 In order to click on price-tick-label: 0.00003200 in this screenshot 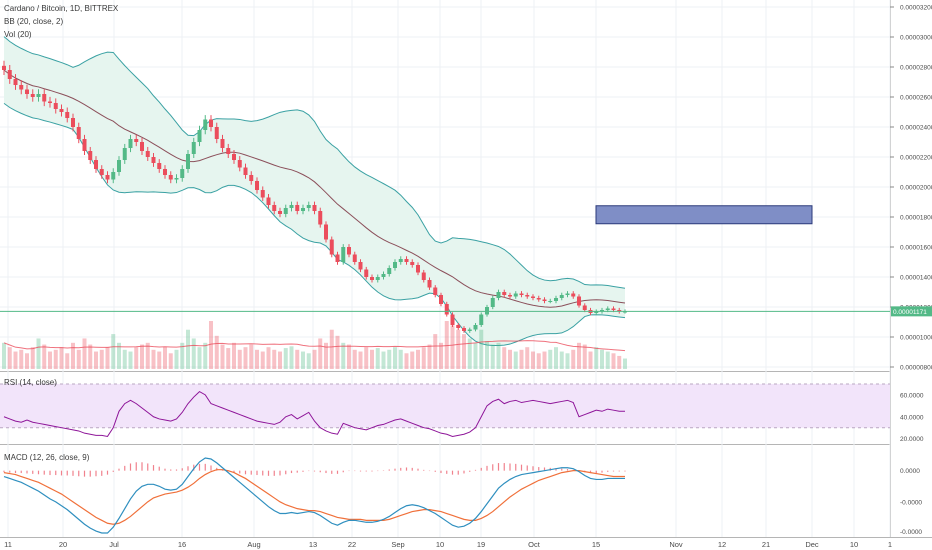, I will do `click(916, 8)`.